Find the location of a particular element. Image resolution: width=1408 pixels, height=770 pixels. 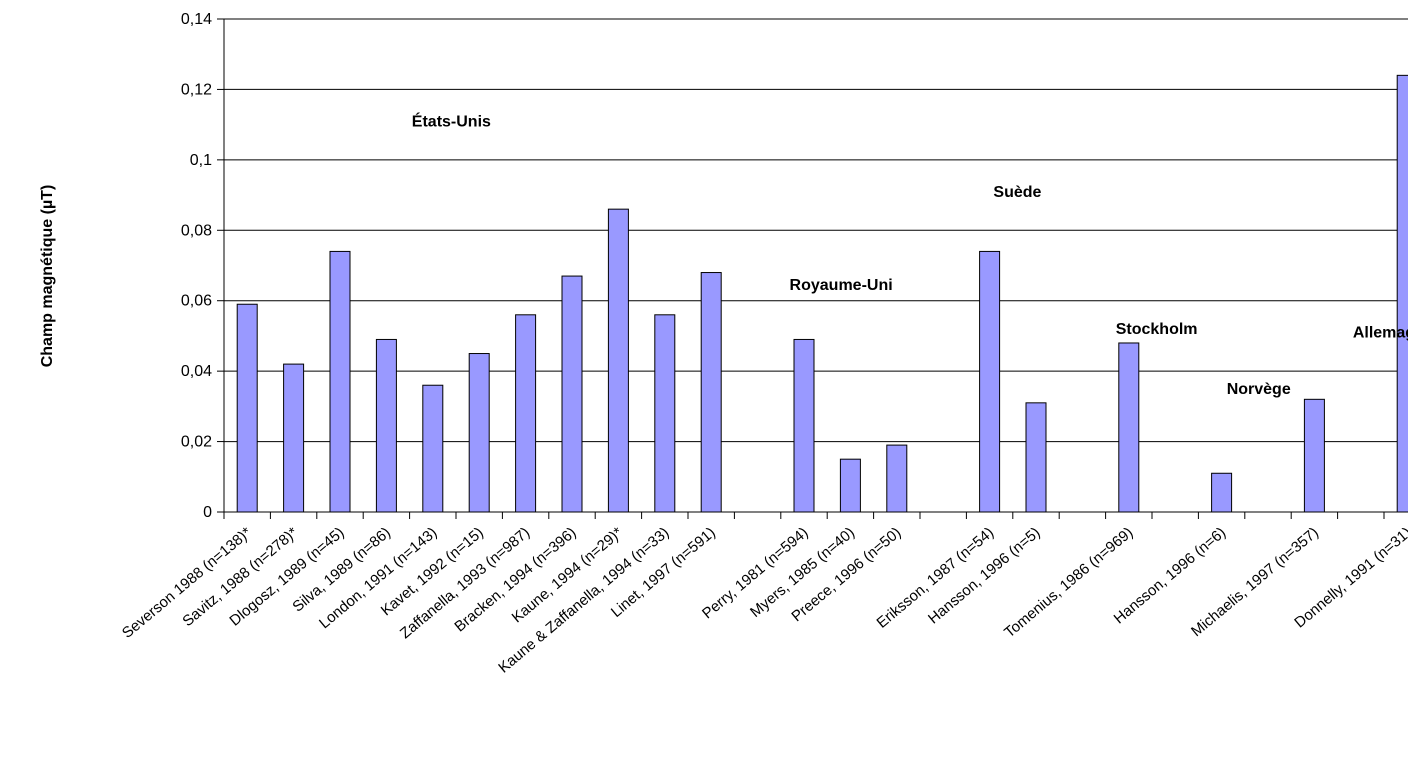

y-tick-label: 0,08 is located at coordinates (196, 230).